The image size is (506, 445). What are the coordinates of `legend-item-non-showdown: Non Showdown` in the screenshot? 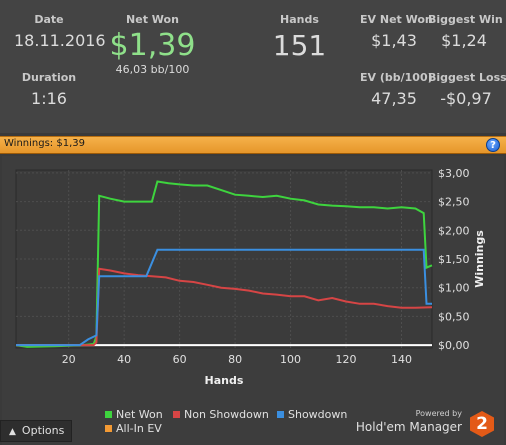 It's located at (221, 414).